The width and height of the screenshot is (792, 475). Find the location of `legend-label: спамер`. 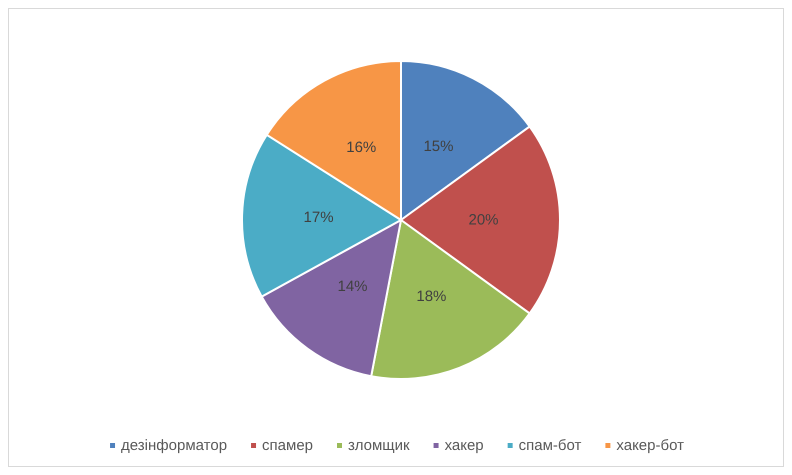

legend-label: спамер is located at coordinates (288, 445).